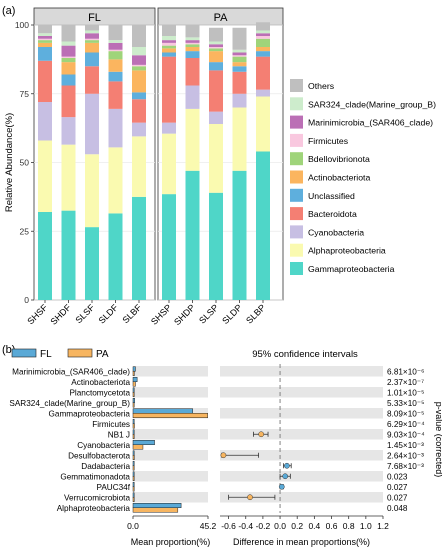 The width and height of the screenshot is (442, 550). Describe the element at coordinates (115, 180) in the screenshot. I see `bar-segment-alphaproteobacteria-sldf` at that location.